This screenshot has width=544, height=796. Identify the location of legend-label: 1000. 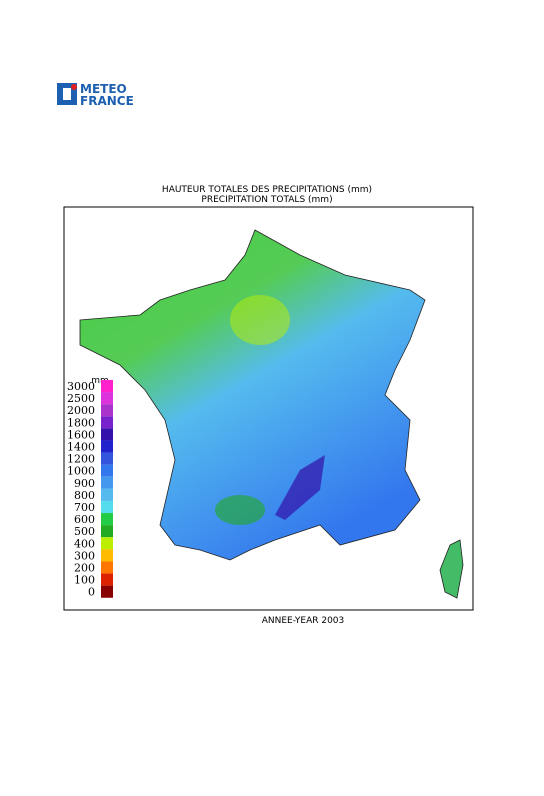
(81, 471).